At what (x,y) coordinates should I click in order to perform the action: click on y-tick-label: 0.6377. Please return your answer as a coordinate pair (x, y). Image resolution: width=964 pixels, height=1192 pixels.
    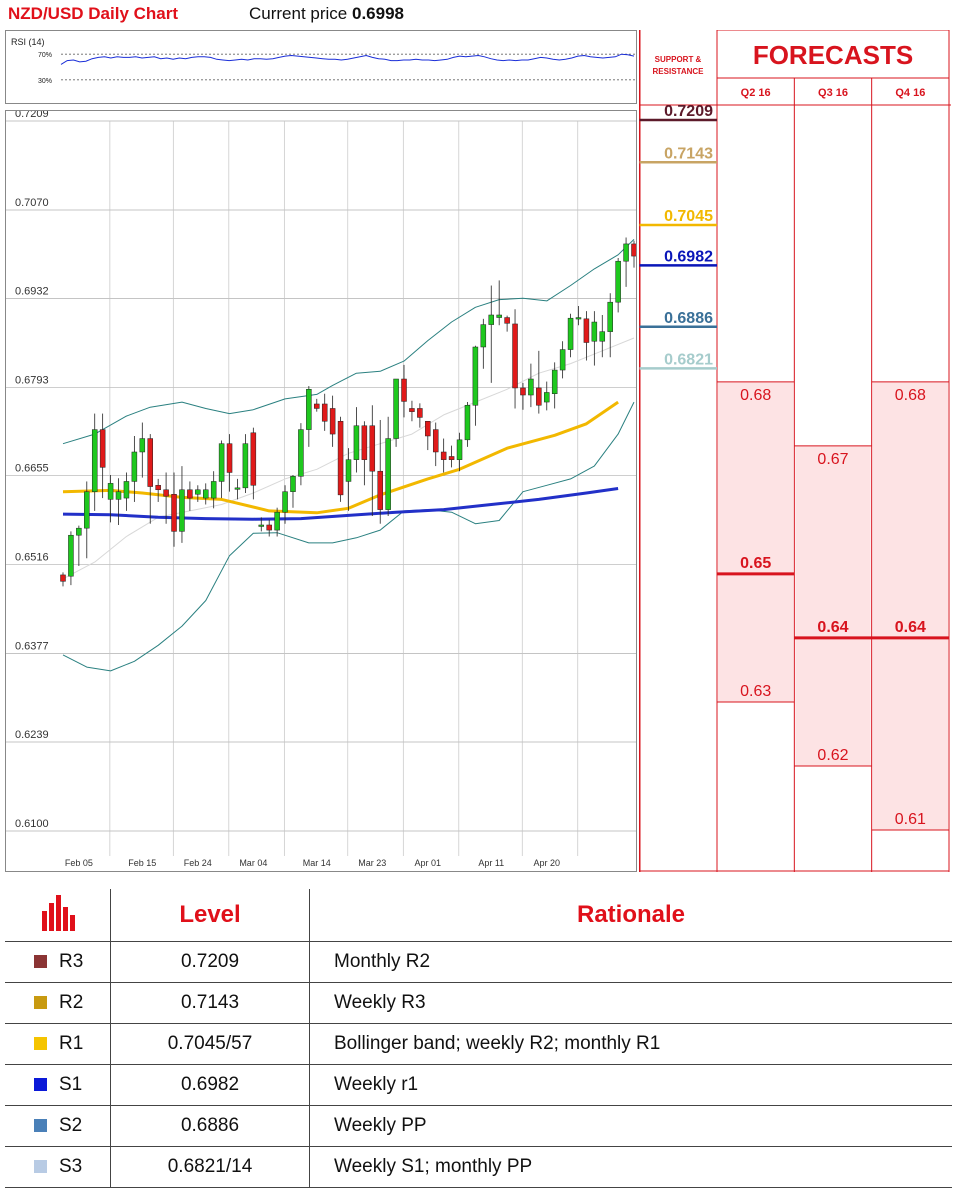
    Looking at the image, I should click on (32, 647).